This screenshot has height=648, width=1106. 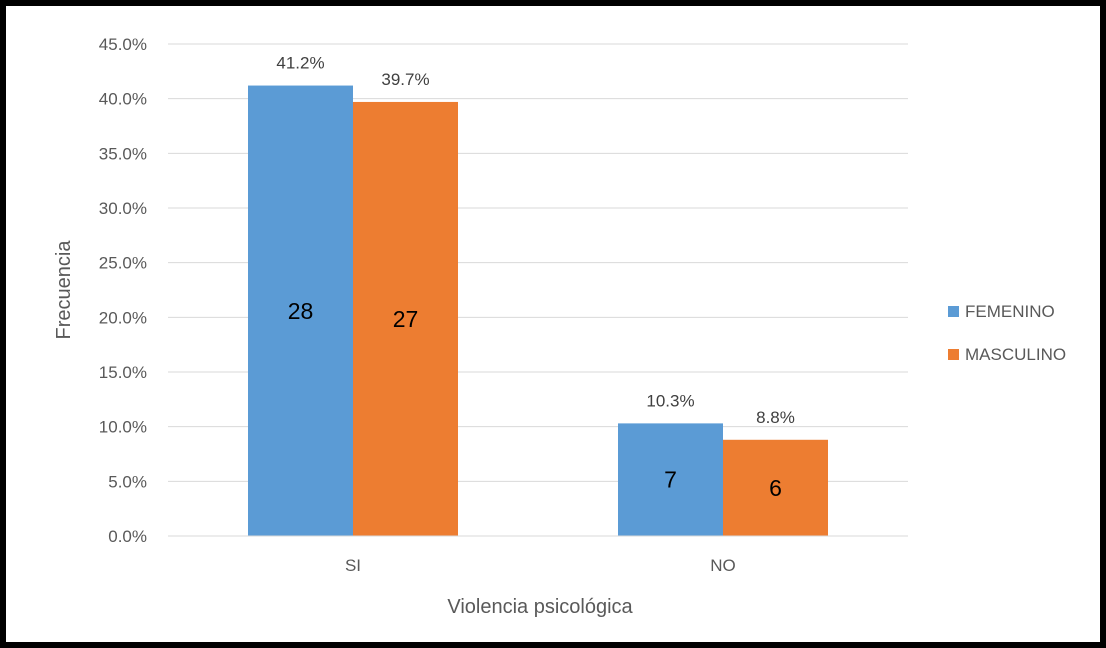 I want to click on y-tick-label: 20.0%, so click(x=123, y=317).